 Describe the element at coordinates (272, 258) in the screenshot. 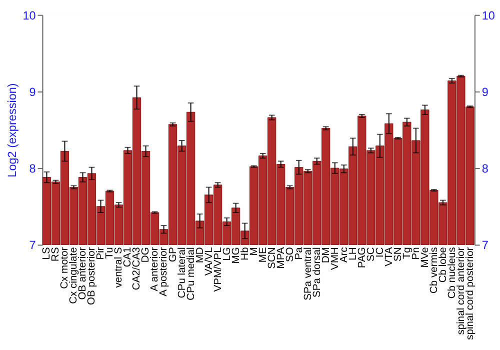

I see `x-tick-label: SCN` at that location.